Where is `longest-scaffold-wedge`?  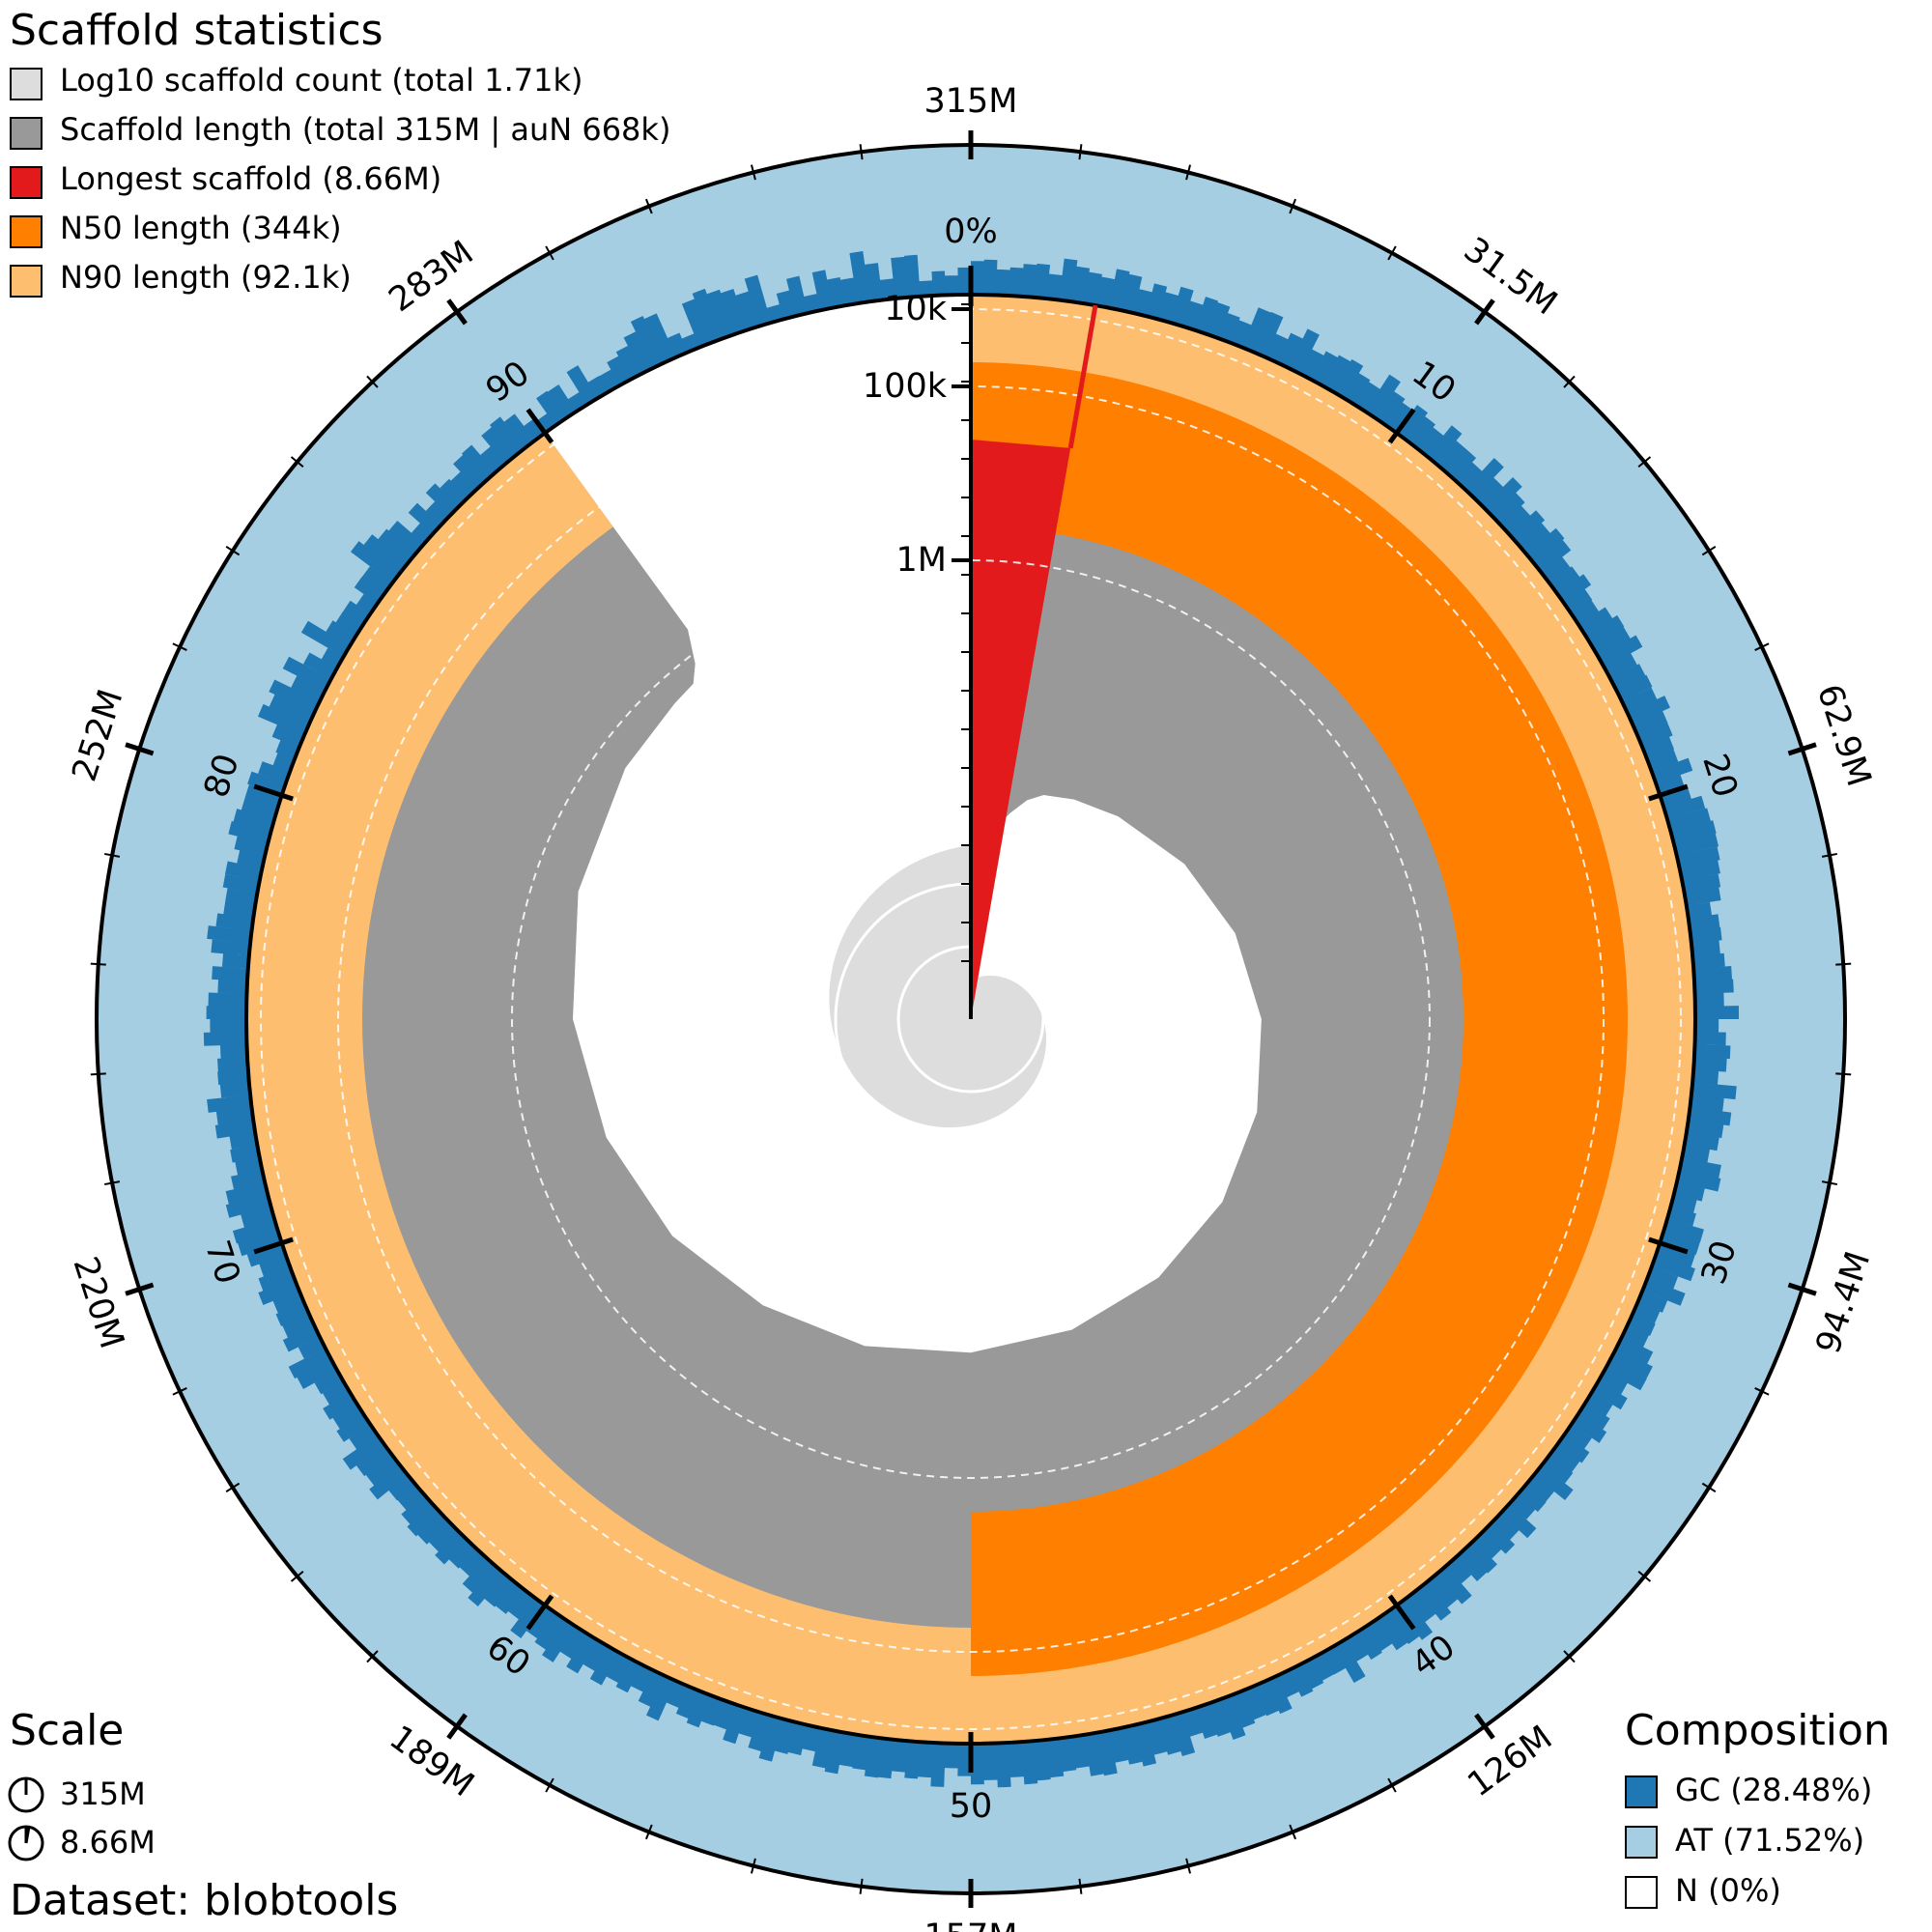
longest-scaffold-wedge is located at coordinates (1021, 729).